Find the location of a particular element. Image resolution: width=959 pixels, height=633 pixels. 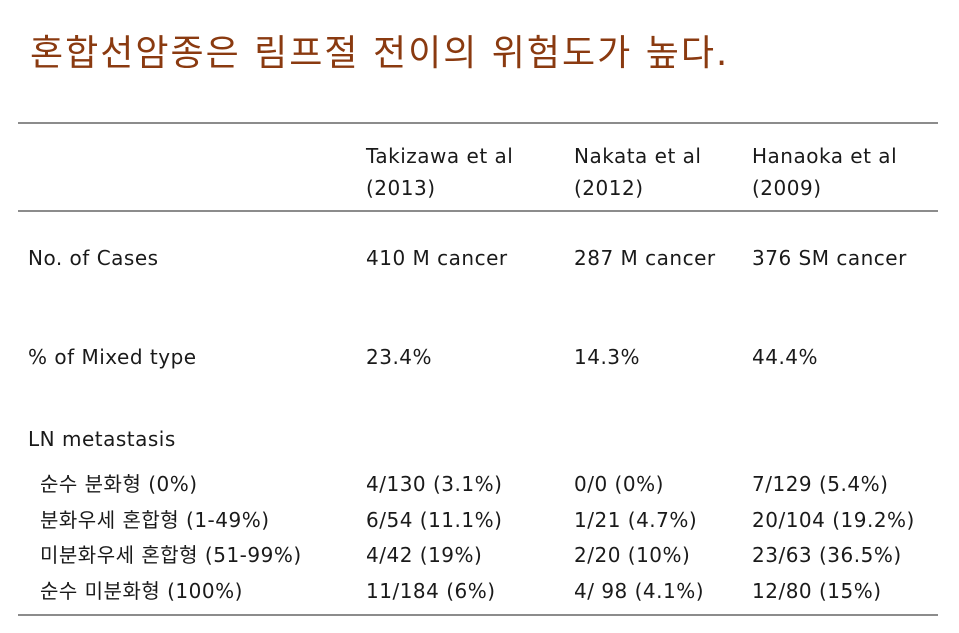

table-cell: 1/21 (4.7%) is located at coordinates (636, 520).